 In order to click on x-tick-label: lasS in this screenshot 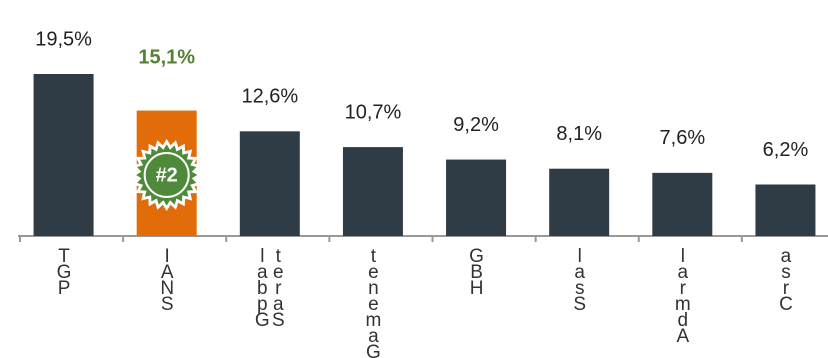, I will do `click(580, 278)`.